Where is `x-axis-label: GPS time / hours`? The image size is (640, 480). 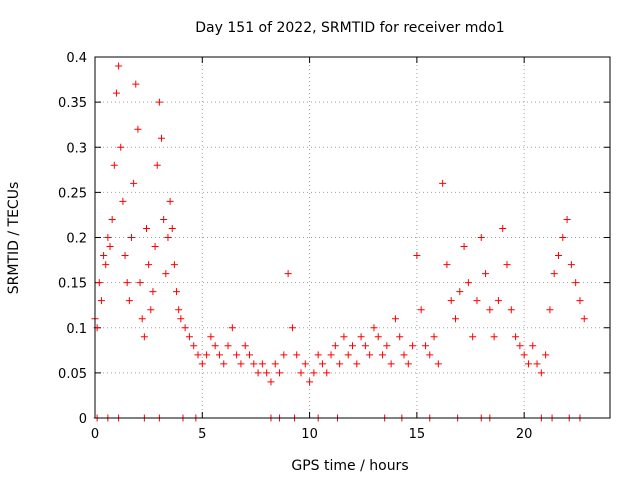
x-axis-label: GPS time / hours is located at coordinates (349, 466).